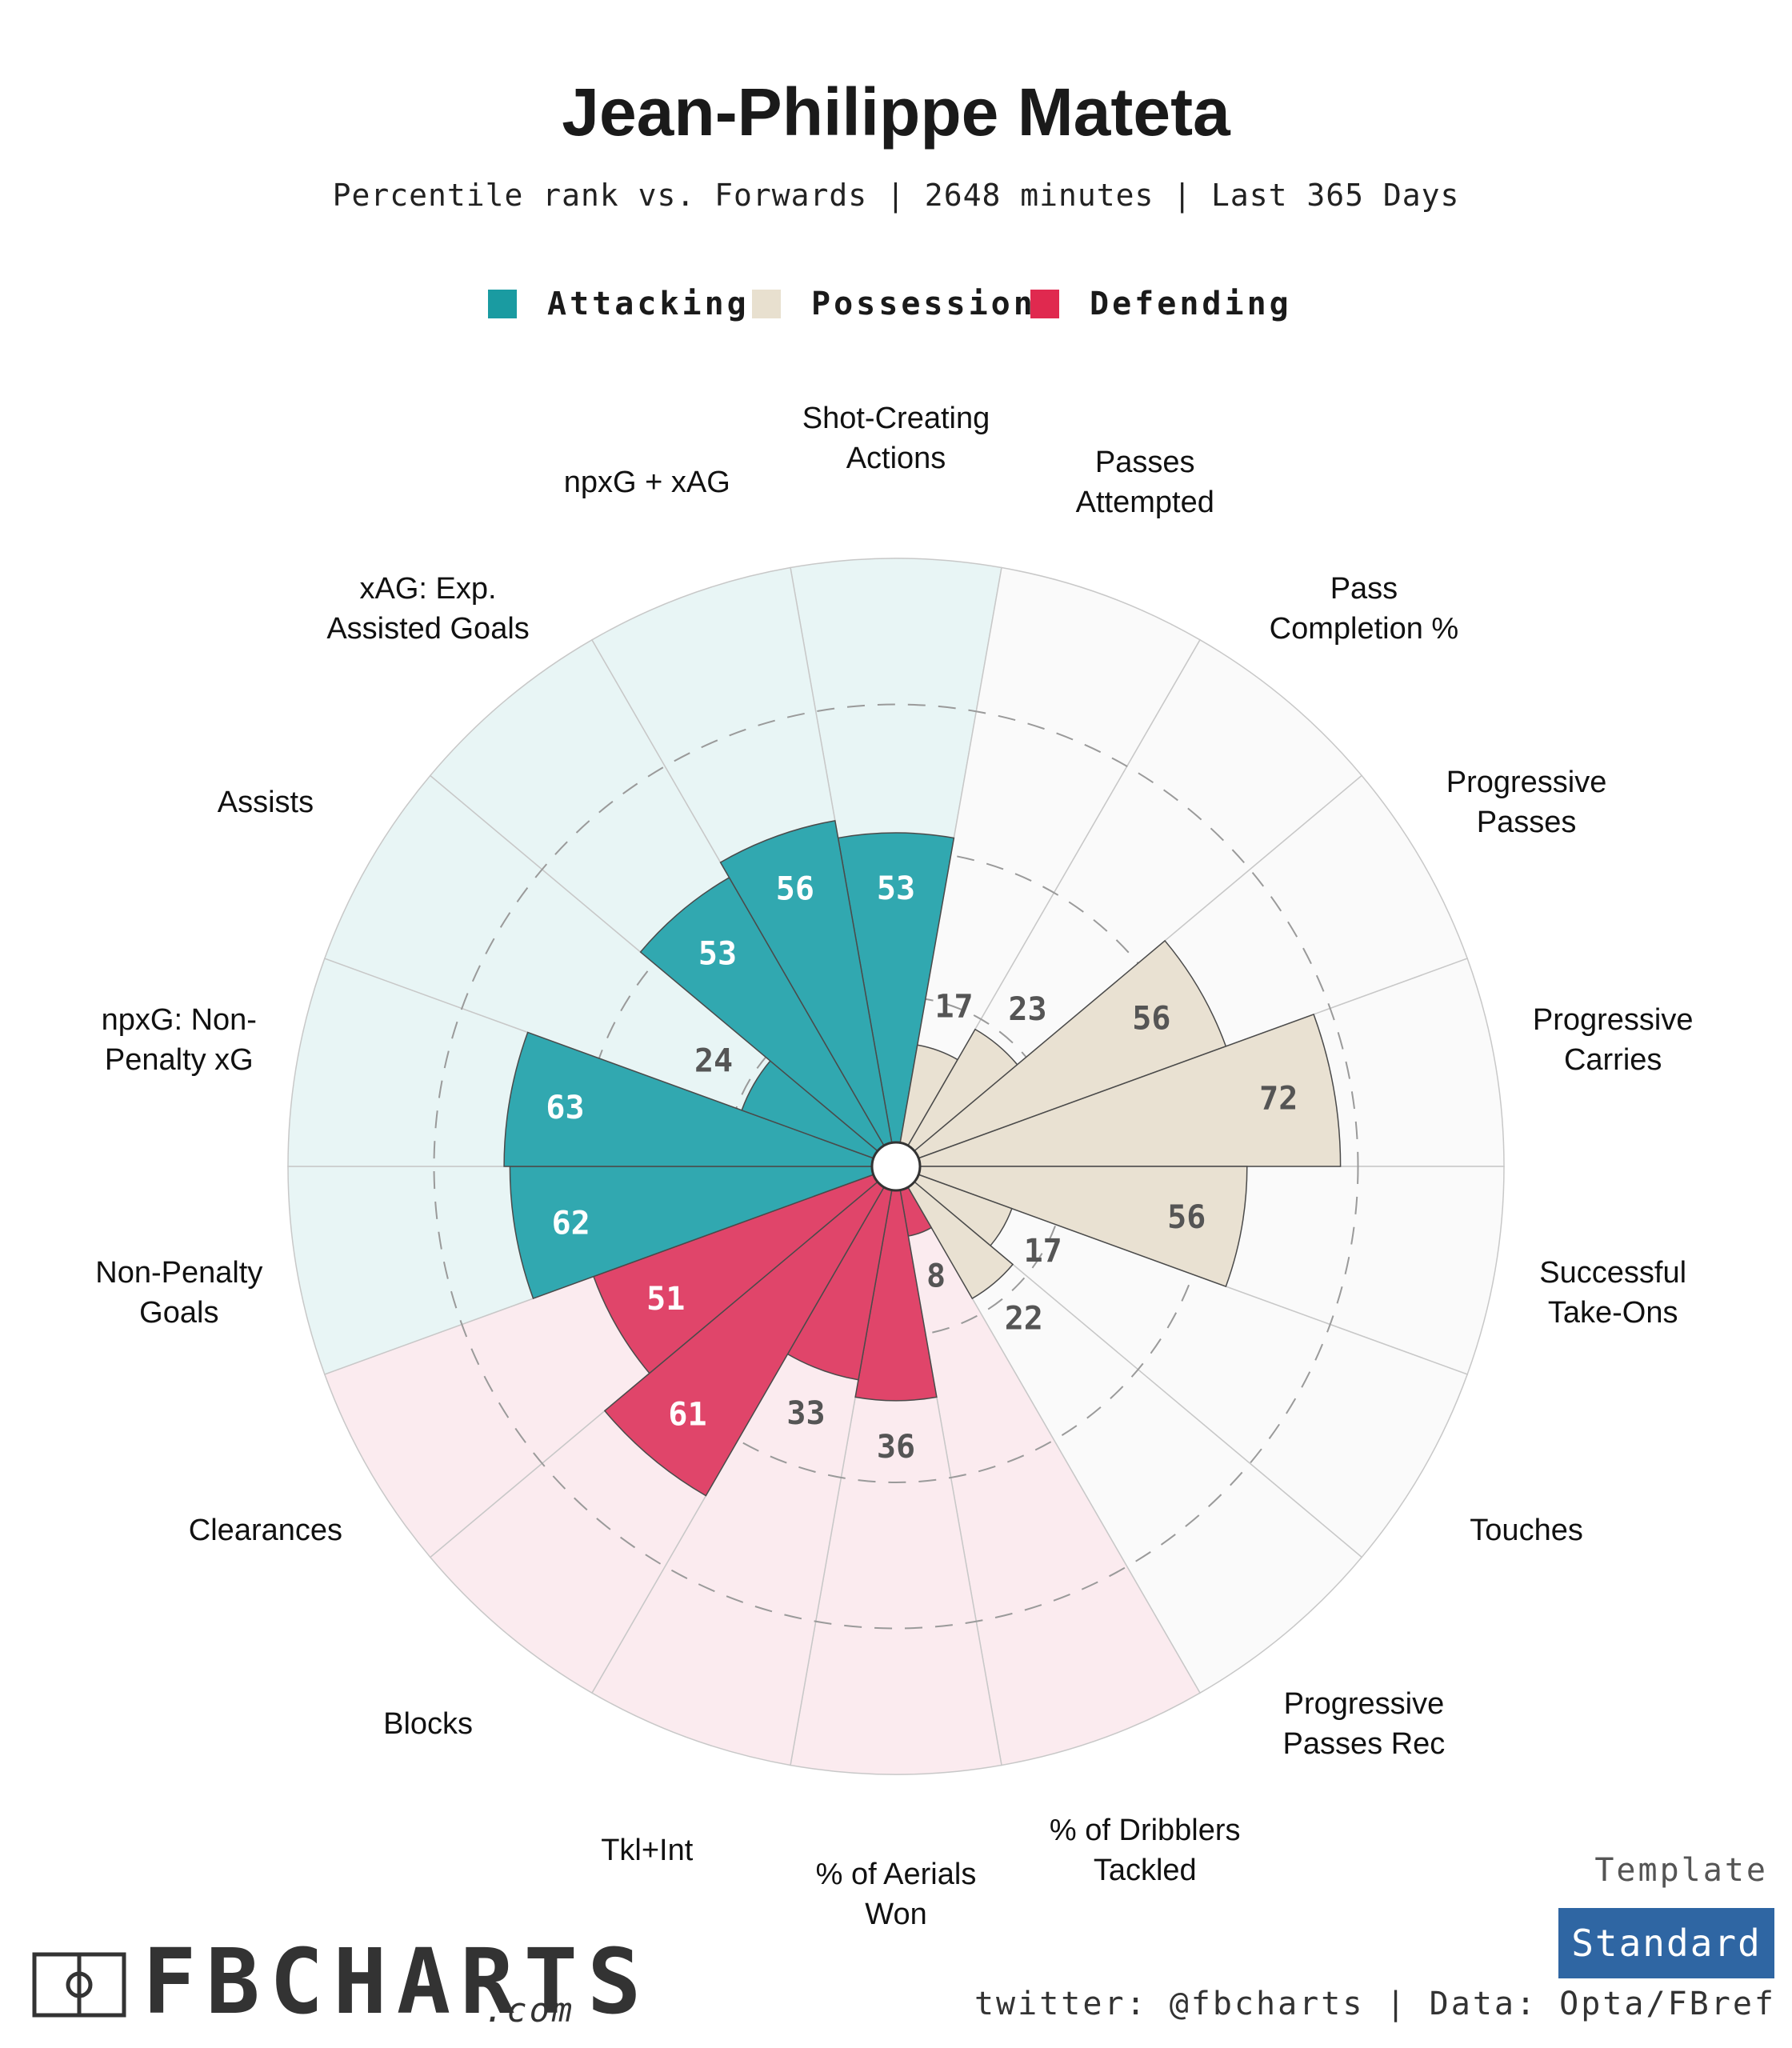 This screenshot has height=2048, width=1792. Describe the element at coordinates (923, 304) in the screenshot. I see `legend-label: Possession` at that location.